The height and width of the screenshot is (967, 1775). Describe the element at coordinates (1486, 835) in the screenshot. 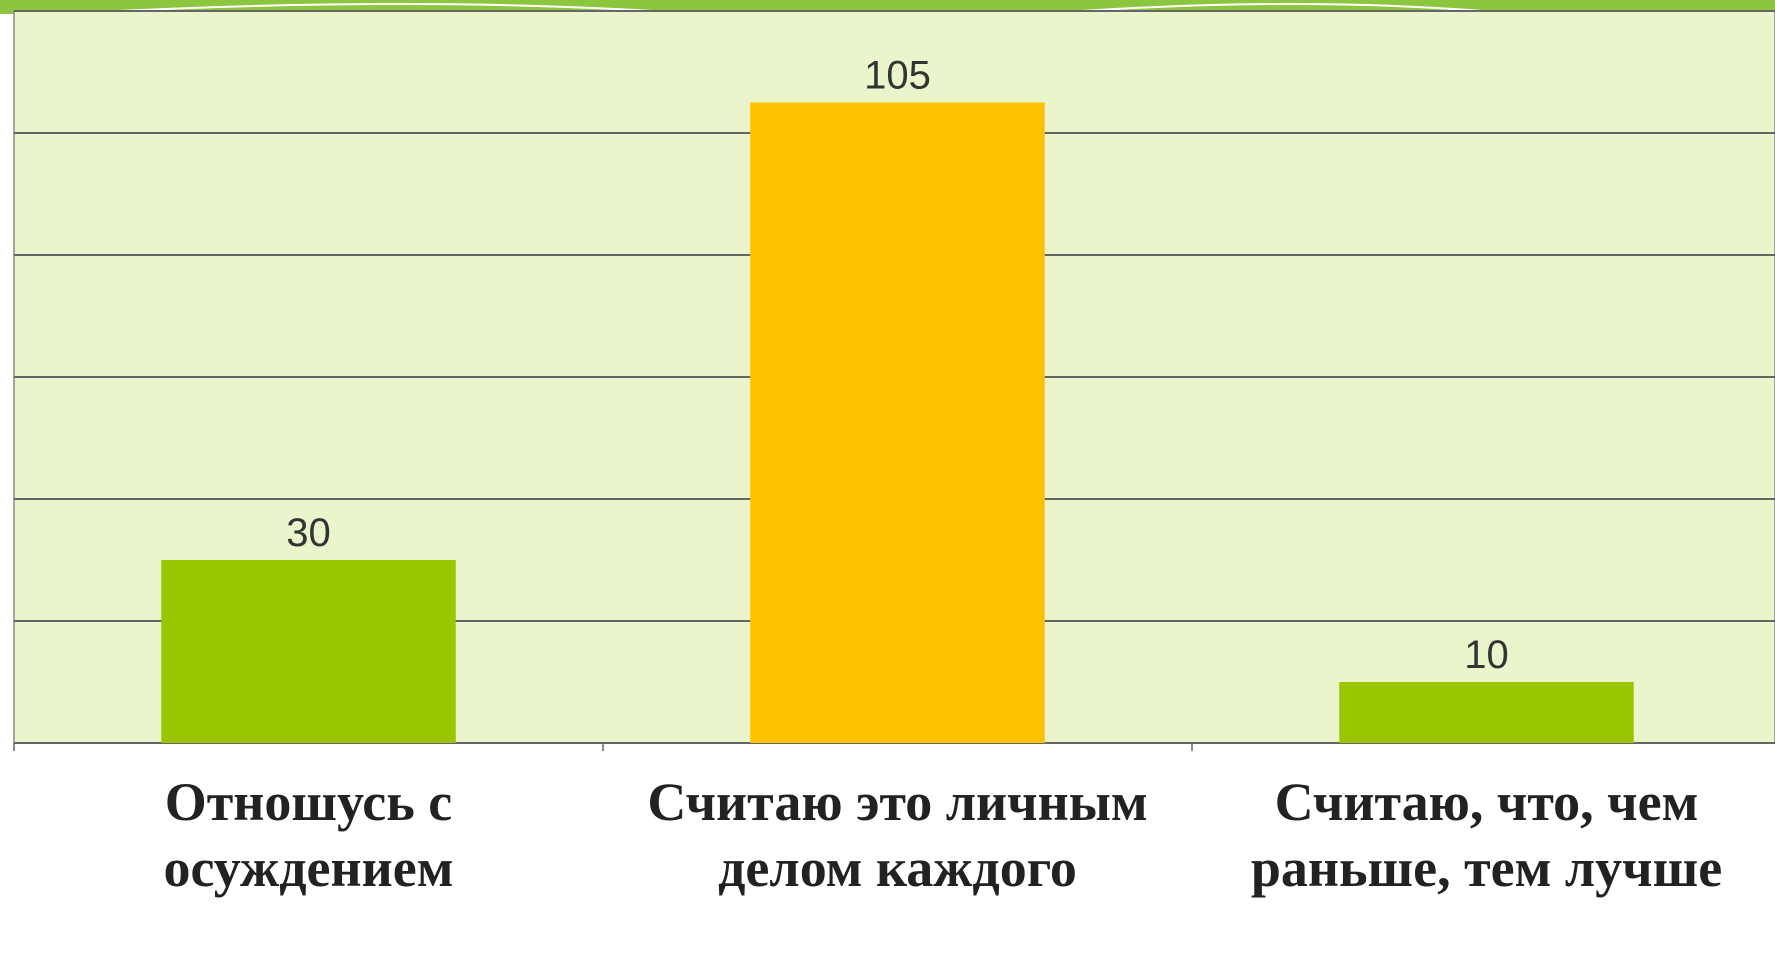

I see `x-tick-label: Считаю, что, чем раньше, тем лучше` at that location.